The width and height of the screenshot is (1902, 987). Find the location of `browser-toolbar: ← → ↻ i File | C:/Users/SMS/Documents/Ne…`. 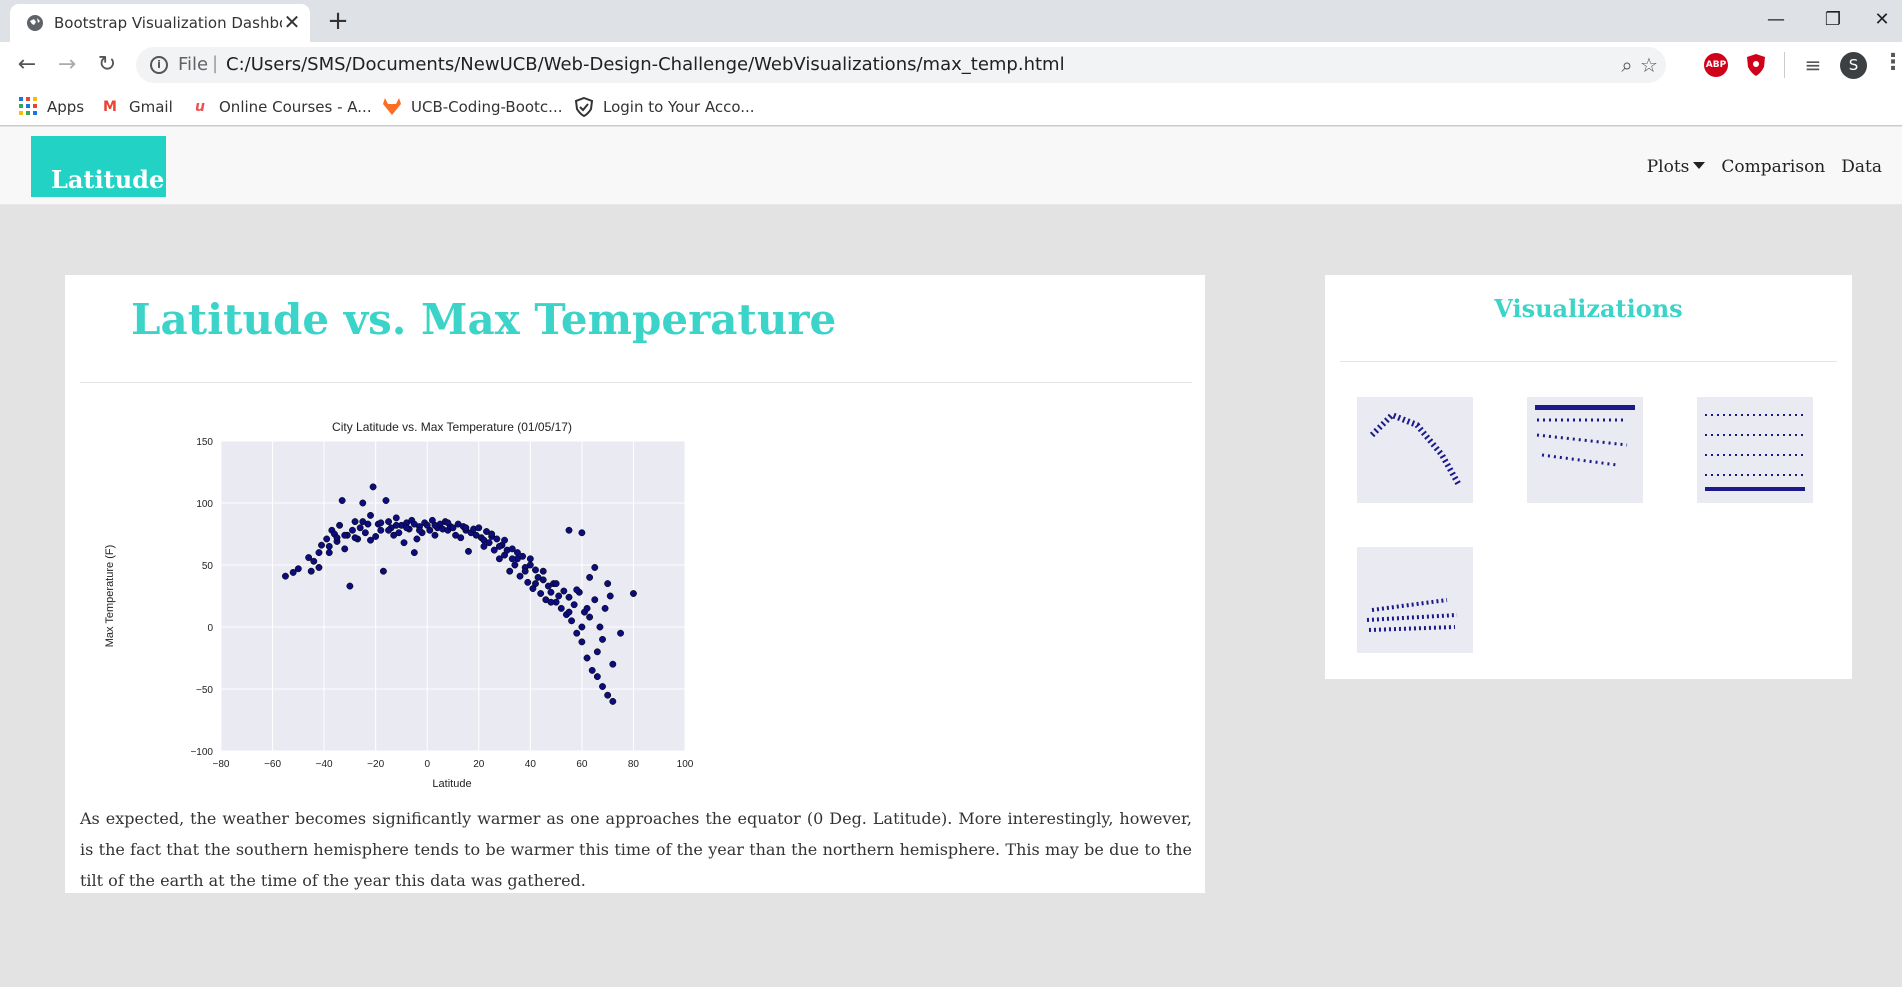

browser-toolbar: ← → ↻ i File | C:/Users/SMS/Documents/Ne… is located at coordinates (951, 65).